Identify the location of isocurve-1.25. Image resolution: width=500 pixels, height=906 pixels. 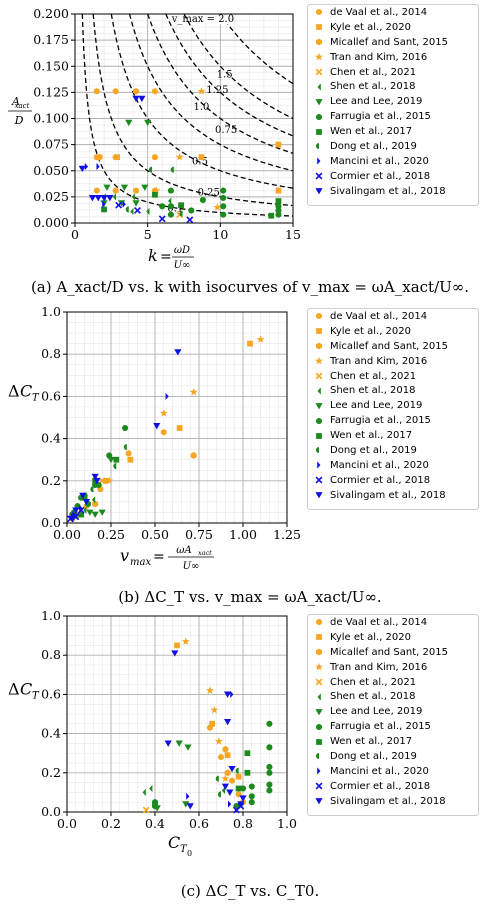
(229, 75).